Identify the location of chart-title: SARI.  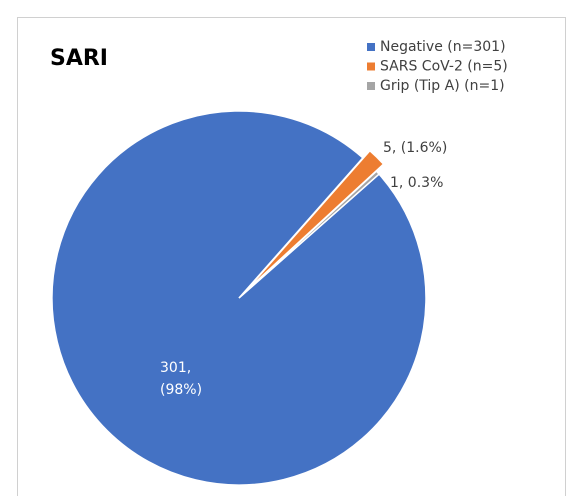
(79, 58).